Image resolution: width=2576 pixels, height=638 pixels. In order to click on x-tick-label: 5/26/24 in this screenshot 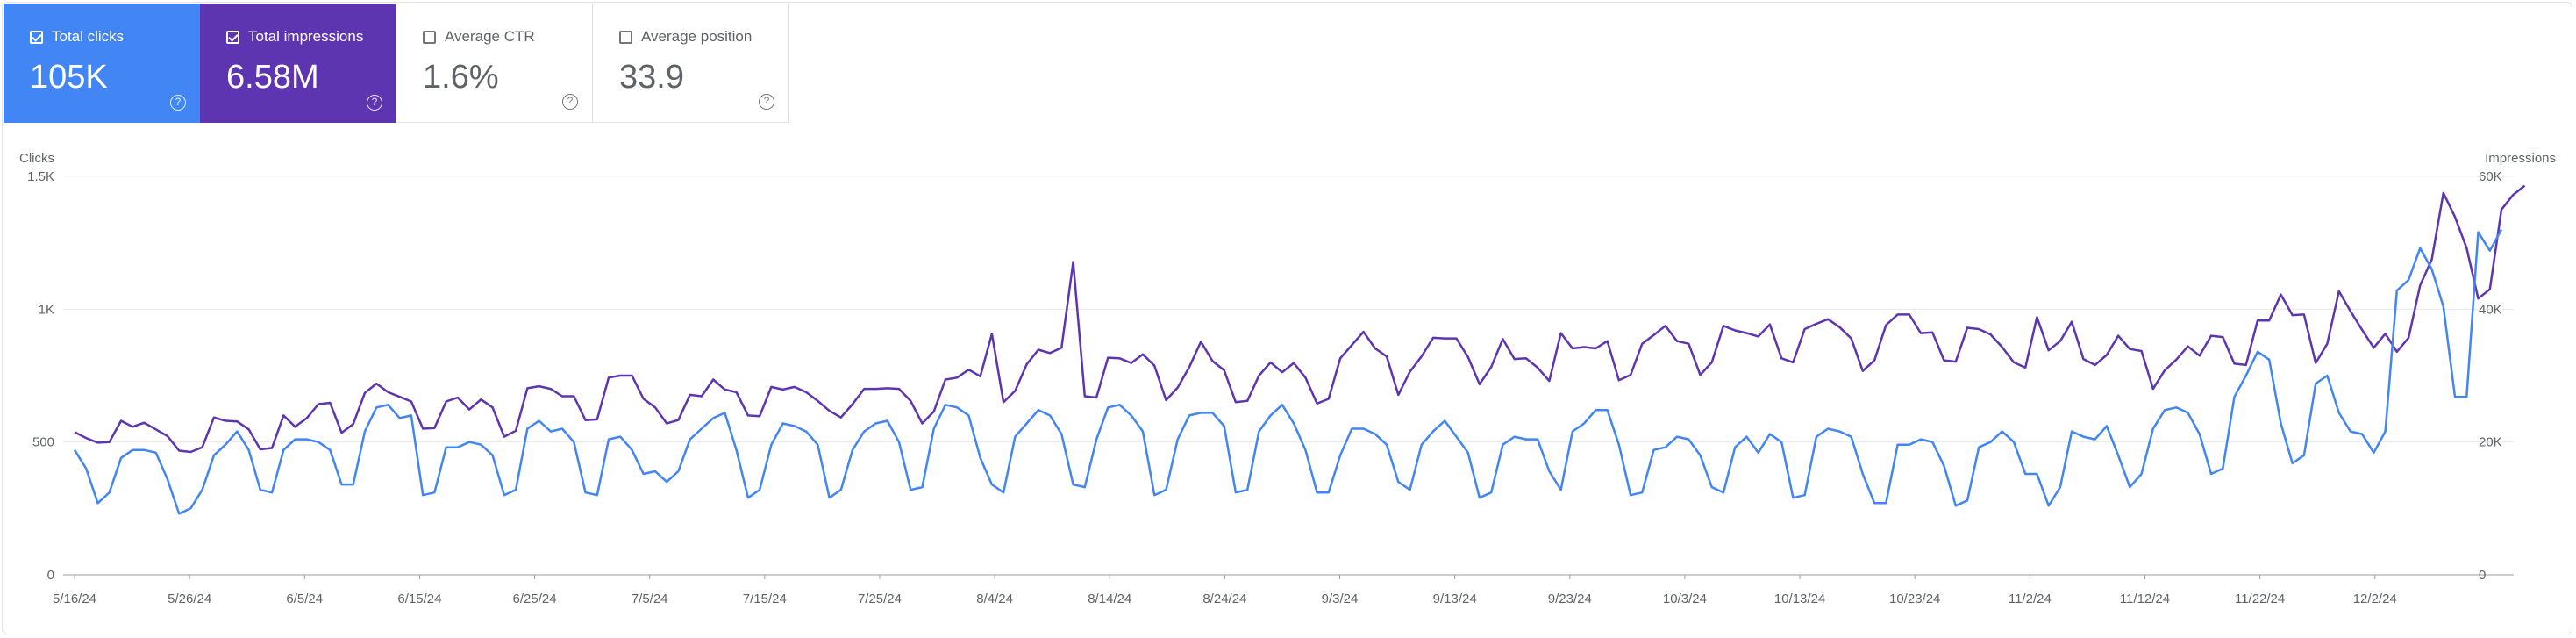, I will do `click(190, 598)`.